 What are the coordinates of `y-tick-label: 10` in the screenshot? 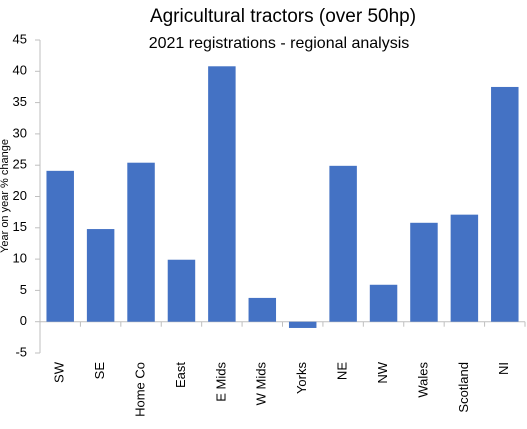 It's located at (20, 258).